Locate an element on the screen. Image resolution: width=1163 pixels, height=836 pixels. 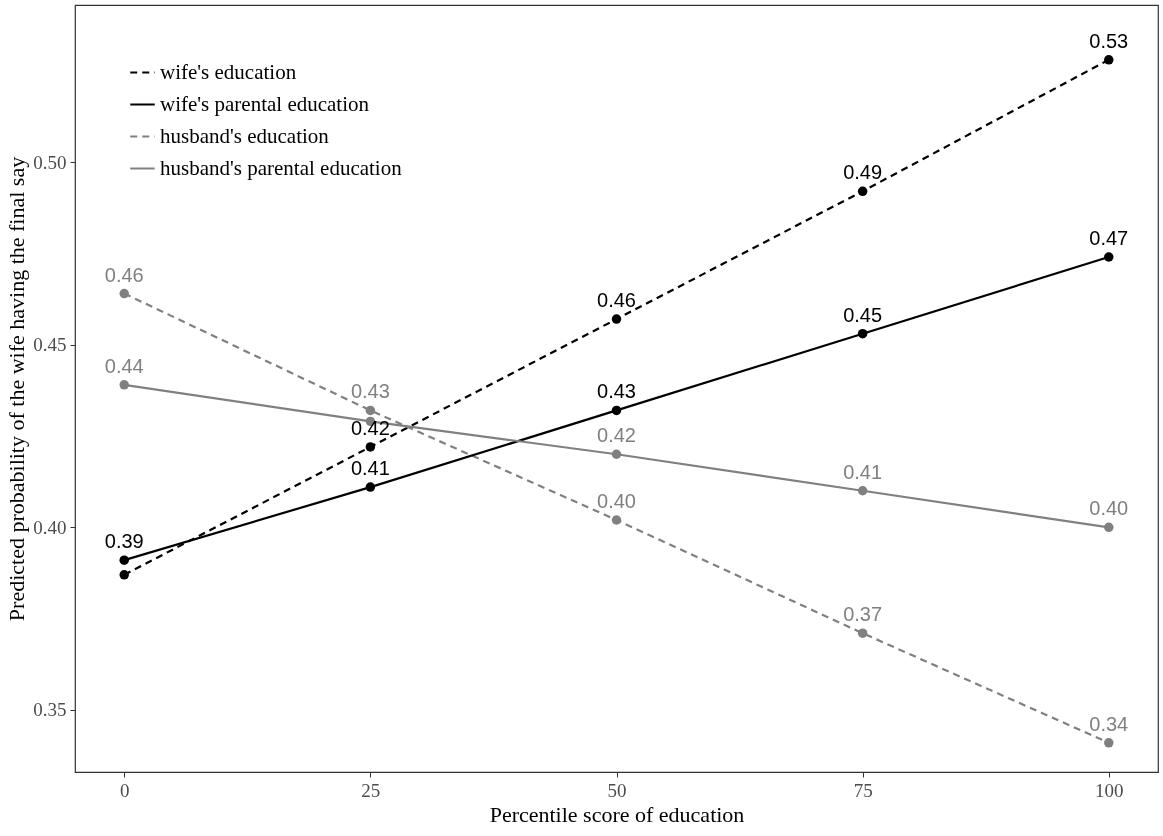
data-label: 0.53 is located at coordinates (1109, 40).